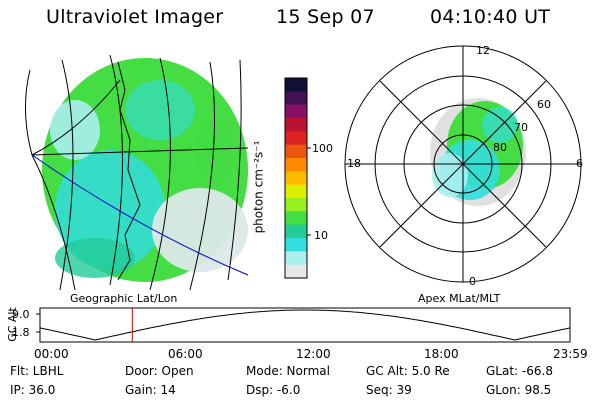  What do you see at coordinates (33, 390) in the screenshot?
I see `ip-info: IP: 36.0` at bounding box center [33, 390].